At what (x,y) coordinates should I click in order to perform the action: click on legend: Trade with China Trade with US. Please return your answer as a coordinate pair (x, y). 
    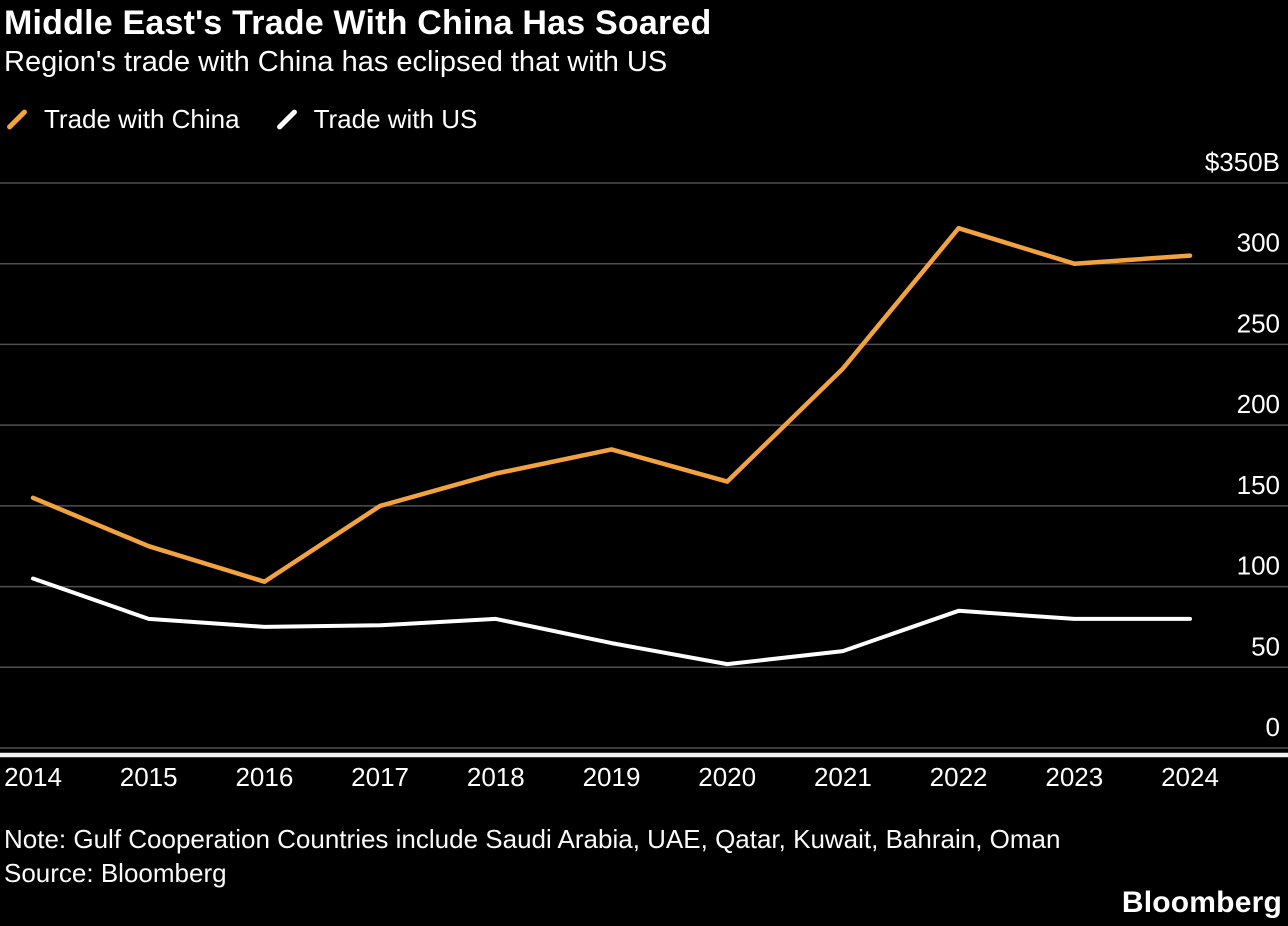
    Looking at the image, I should click on (240, 119).